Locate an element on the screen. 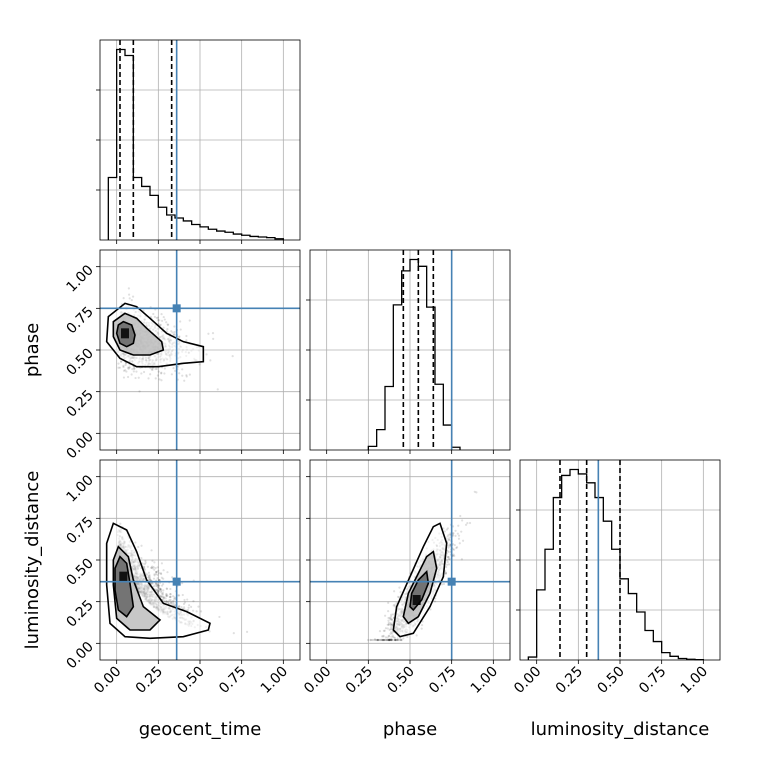 The image size is (760, 760). hist-panel-luminosity_distance: 0.00 0.25 0.50 0.75 1.00 is located at coordinates (616, 578).